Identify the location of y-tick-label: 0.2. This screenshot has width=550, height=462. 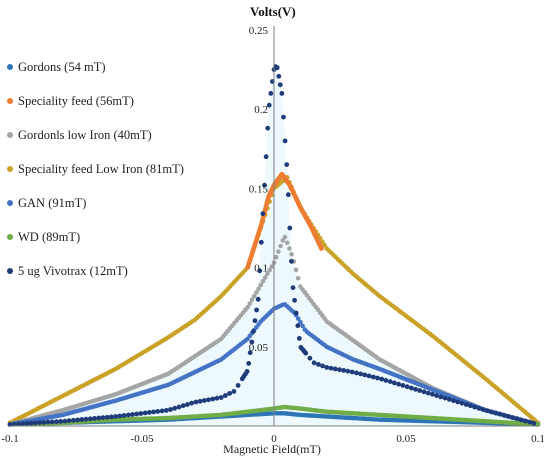
(261, 110).